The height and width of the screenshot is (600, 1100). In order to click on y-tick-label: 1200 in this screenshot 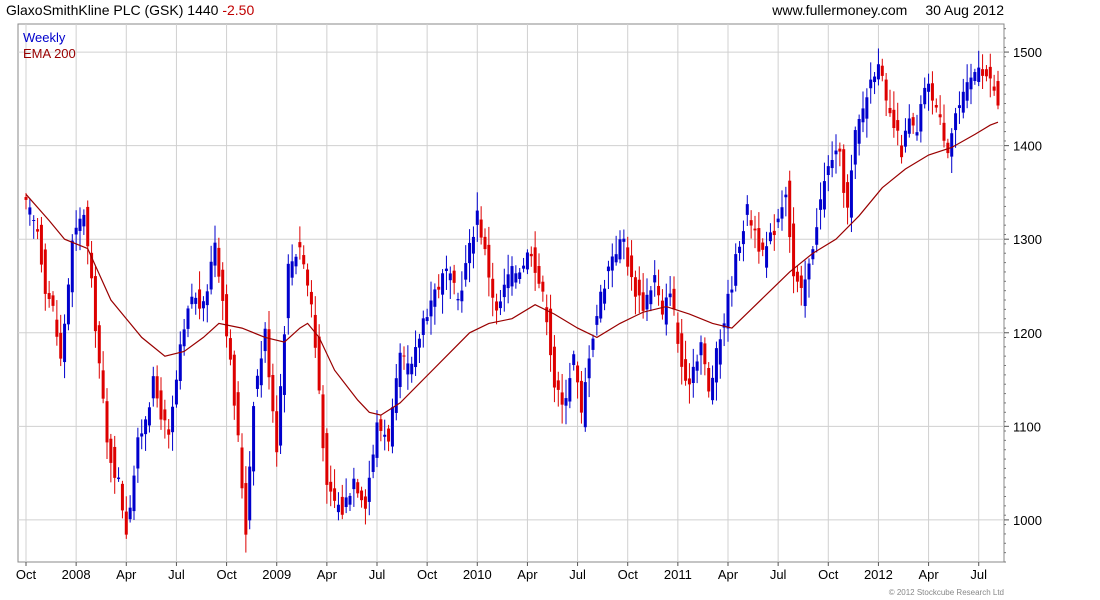, I will do `click(1027, 333)`.